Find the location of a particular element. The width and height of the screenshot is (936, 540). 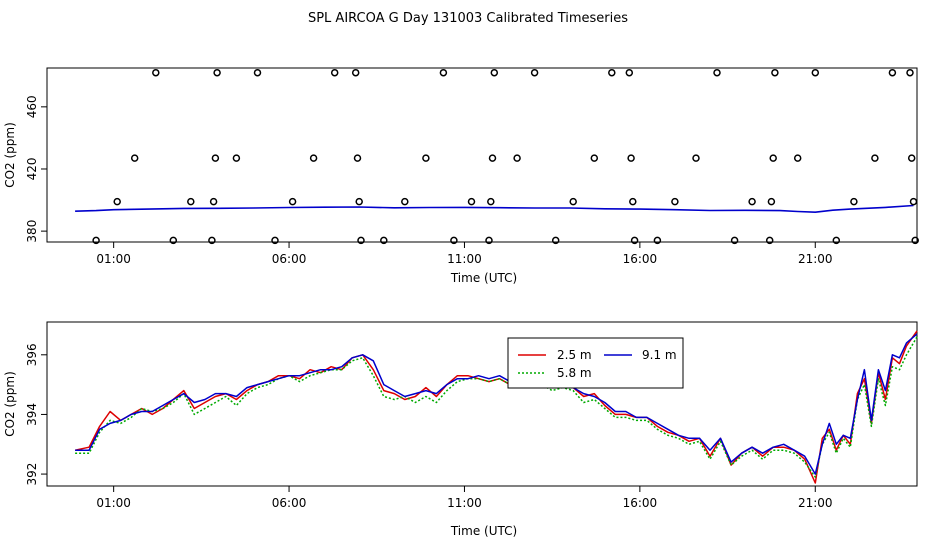

y-tick-label: 392 is located at coordinates (32, 474).